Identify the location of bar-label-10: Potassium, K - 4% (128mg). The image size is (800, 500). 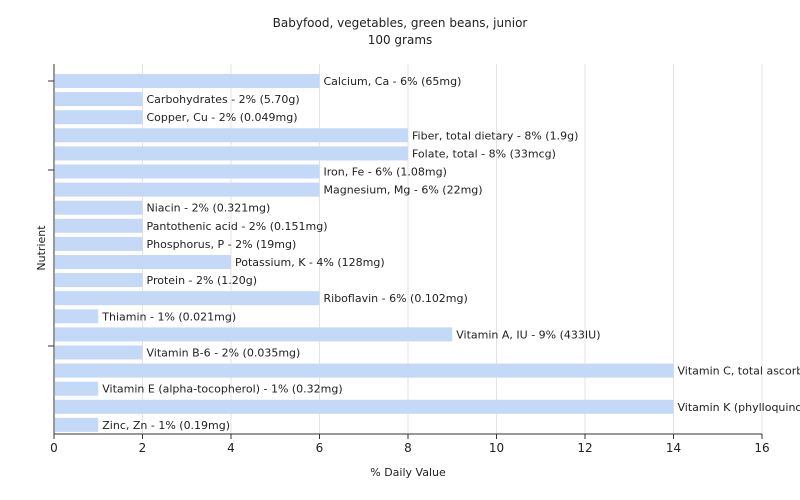
(310, 262).